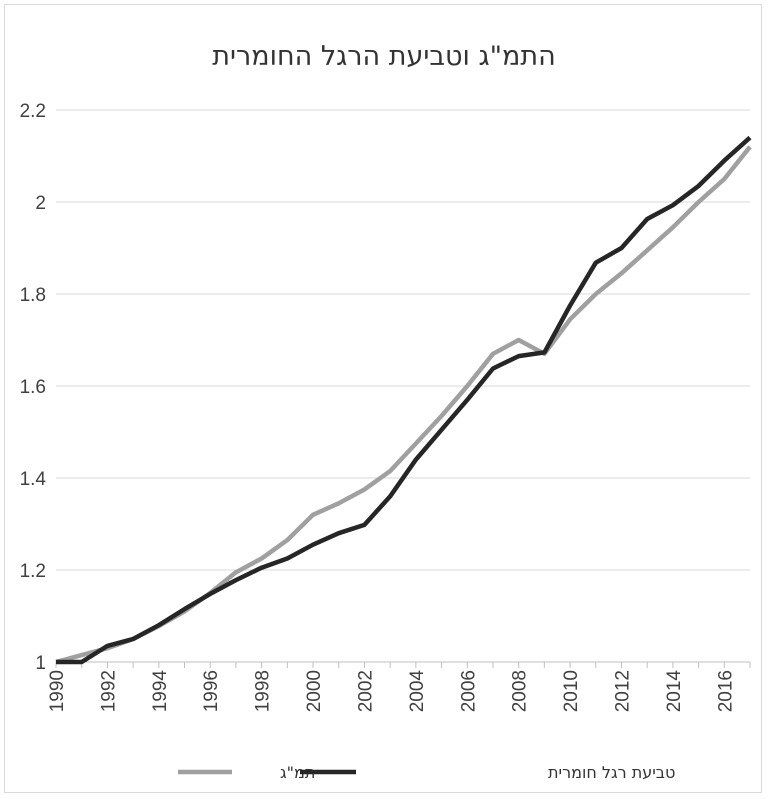  What do you see at coordinates (468, 691) in the screenshot?
I see `x-tick-label: 2006` at bounding box center [468, 691].